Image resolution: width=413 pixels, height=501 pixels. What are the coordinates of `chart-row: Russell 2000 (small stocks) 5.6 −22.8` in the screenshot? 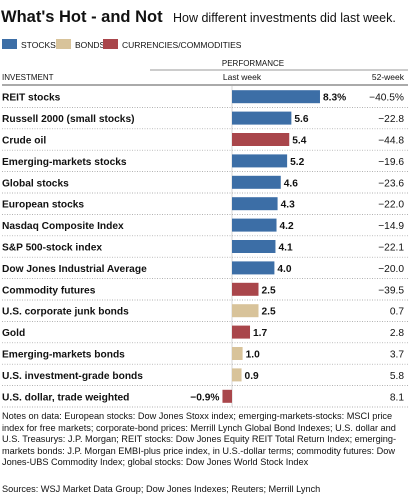 It's located at (205, 120).